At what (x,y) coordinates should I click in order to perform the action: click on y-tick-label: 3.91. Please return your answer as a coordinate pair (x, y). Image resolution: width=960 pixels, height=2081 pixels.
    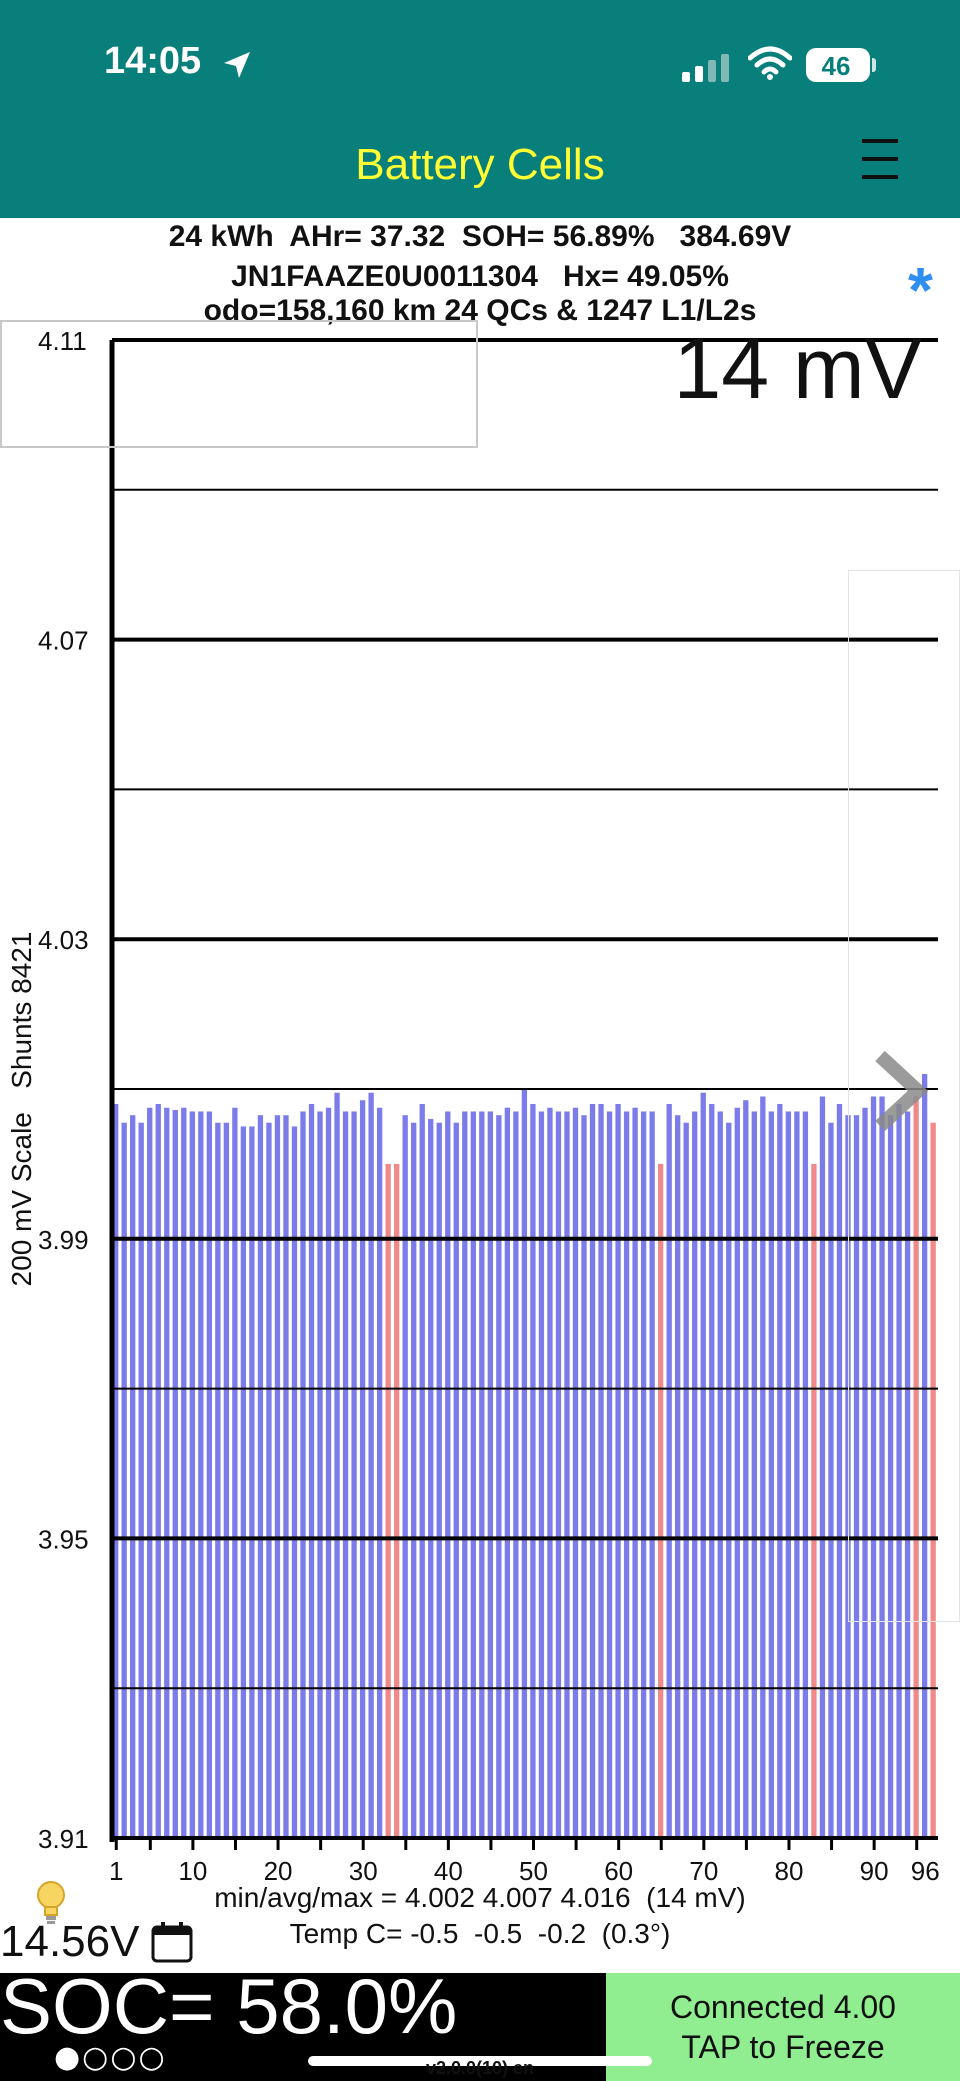
    Looking at the image, I should click on (63, 1839).